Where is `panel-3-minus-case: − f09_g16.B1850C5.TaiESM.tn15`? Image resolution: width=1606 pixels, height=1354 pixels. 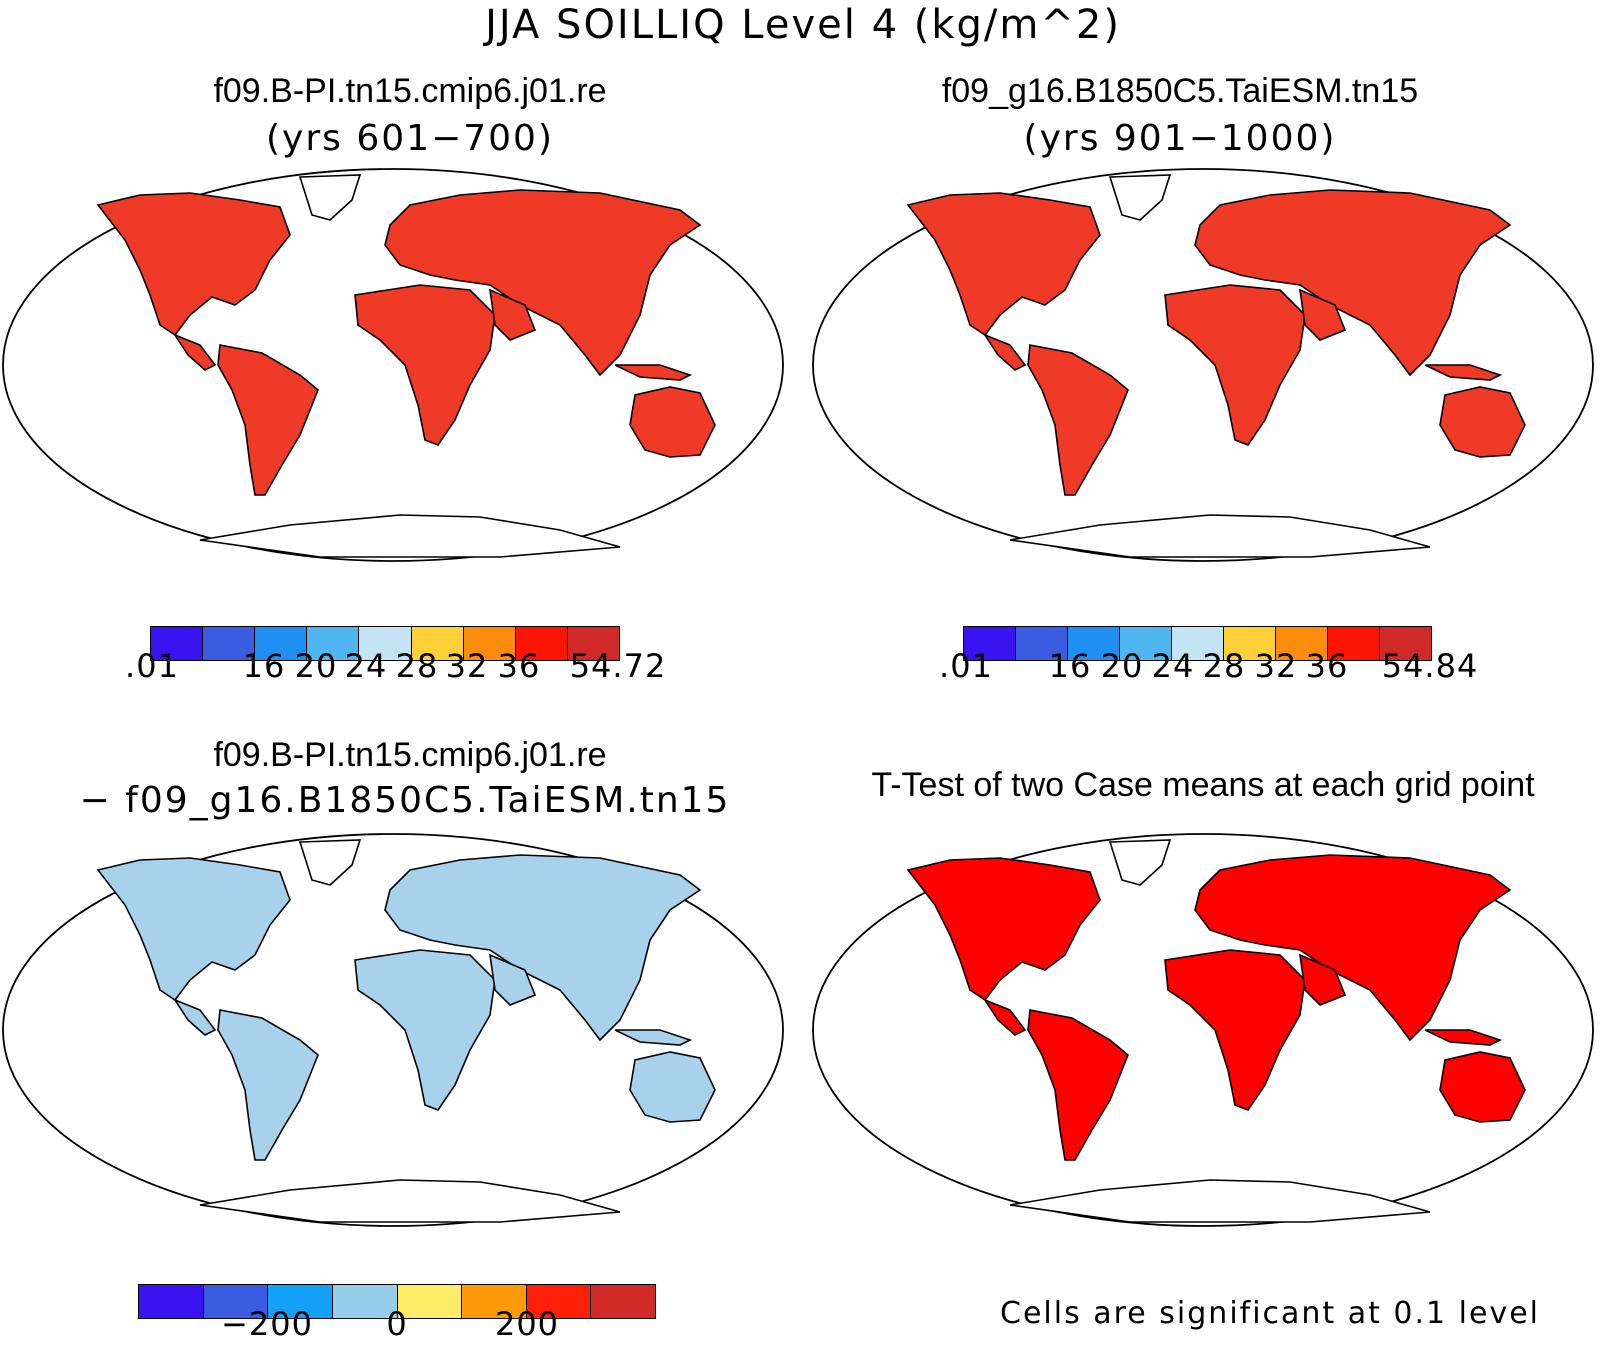
panel-3-minus-case: − f09_g16.B1850C5.TaiESM.tn15 is located at coordinates (405, 800).